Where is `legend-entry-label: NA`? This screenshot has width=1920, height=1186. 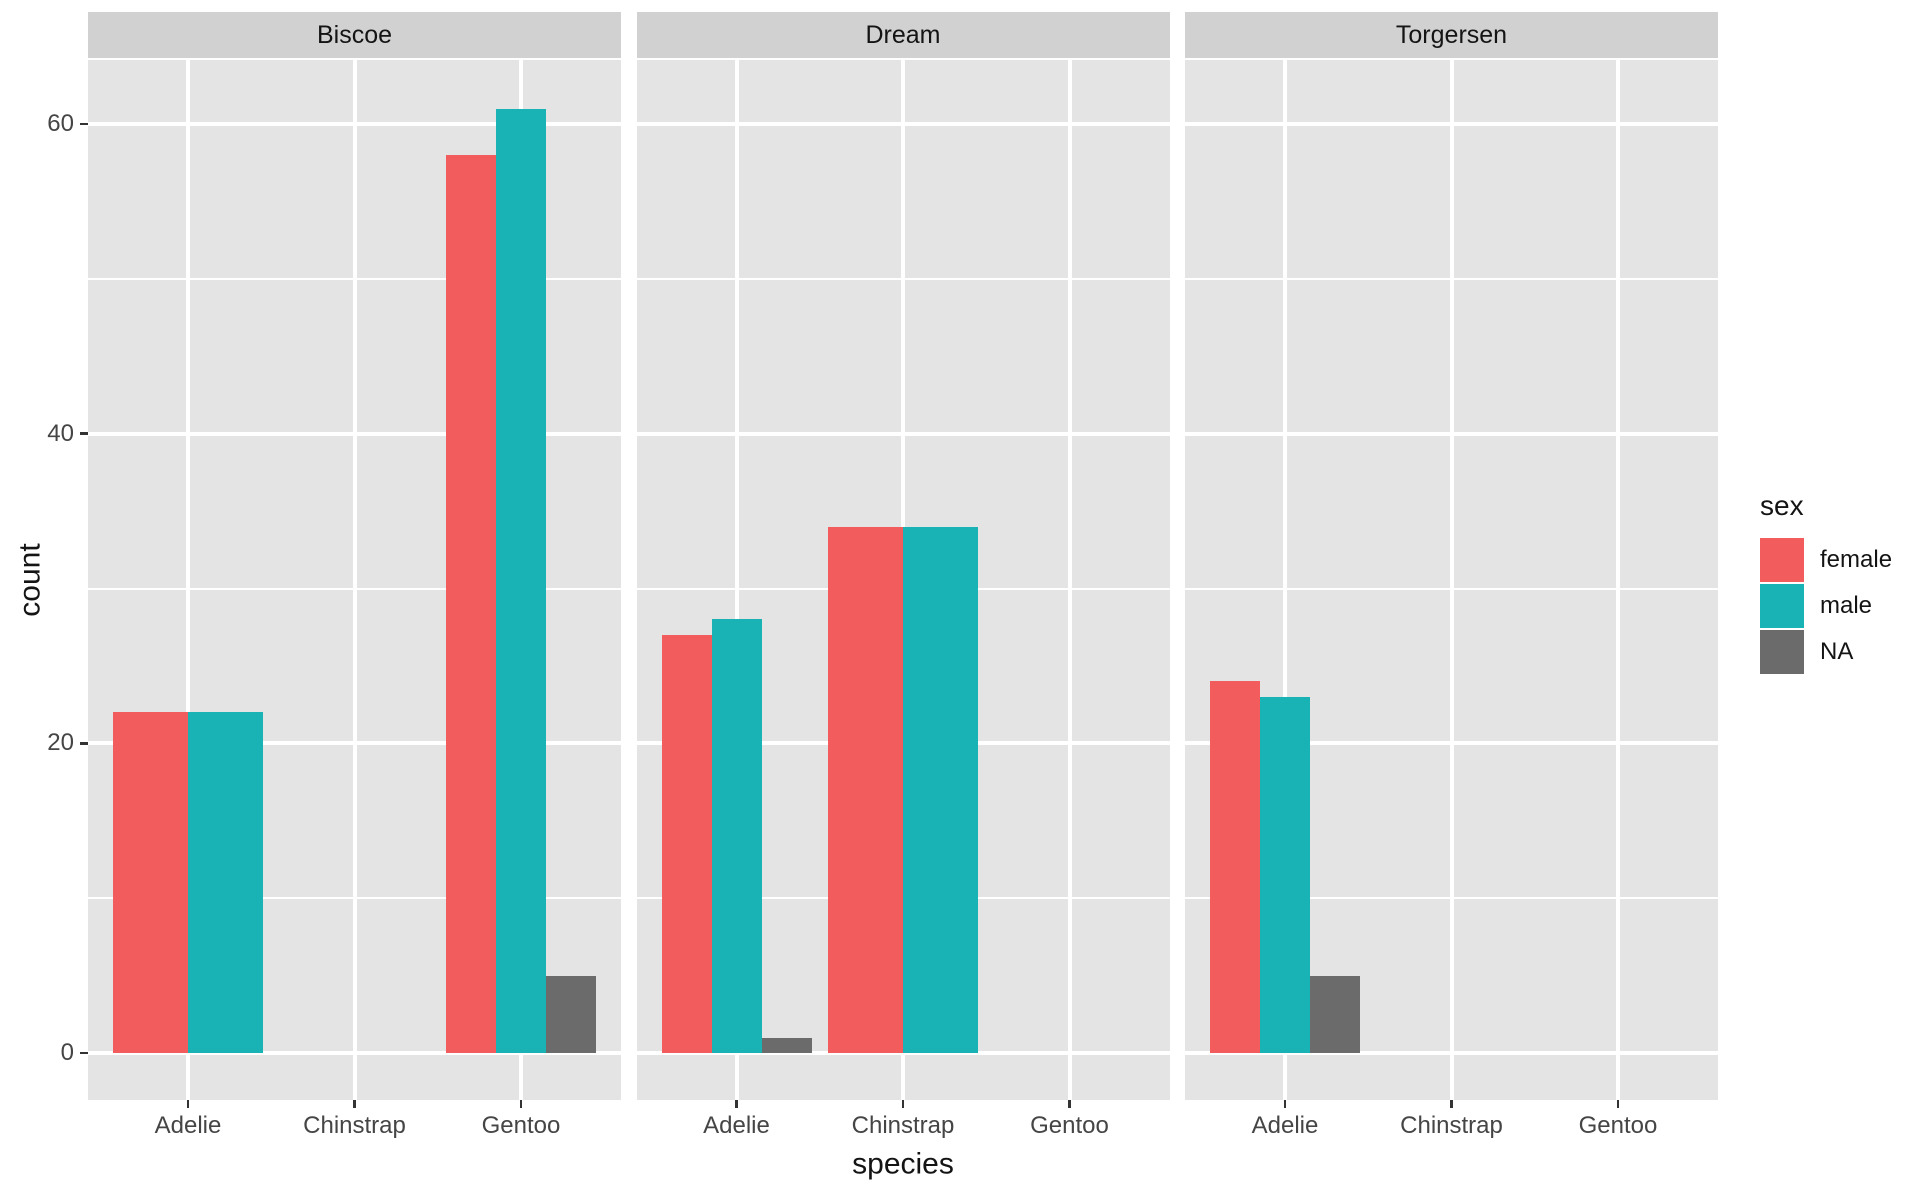
legend-entry-label: NA is located at coordinates (1837, 651).